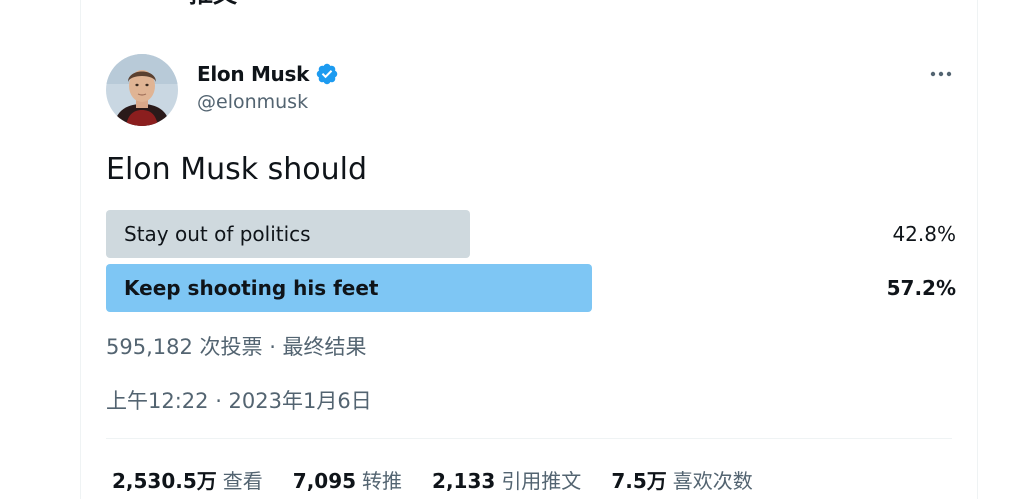  I want to click on stat-value: 7,095, so click(324, 481).